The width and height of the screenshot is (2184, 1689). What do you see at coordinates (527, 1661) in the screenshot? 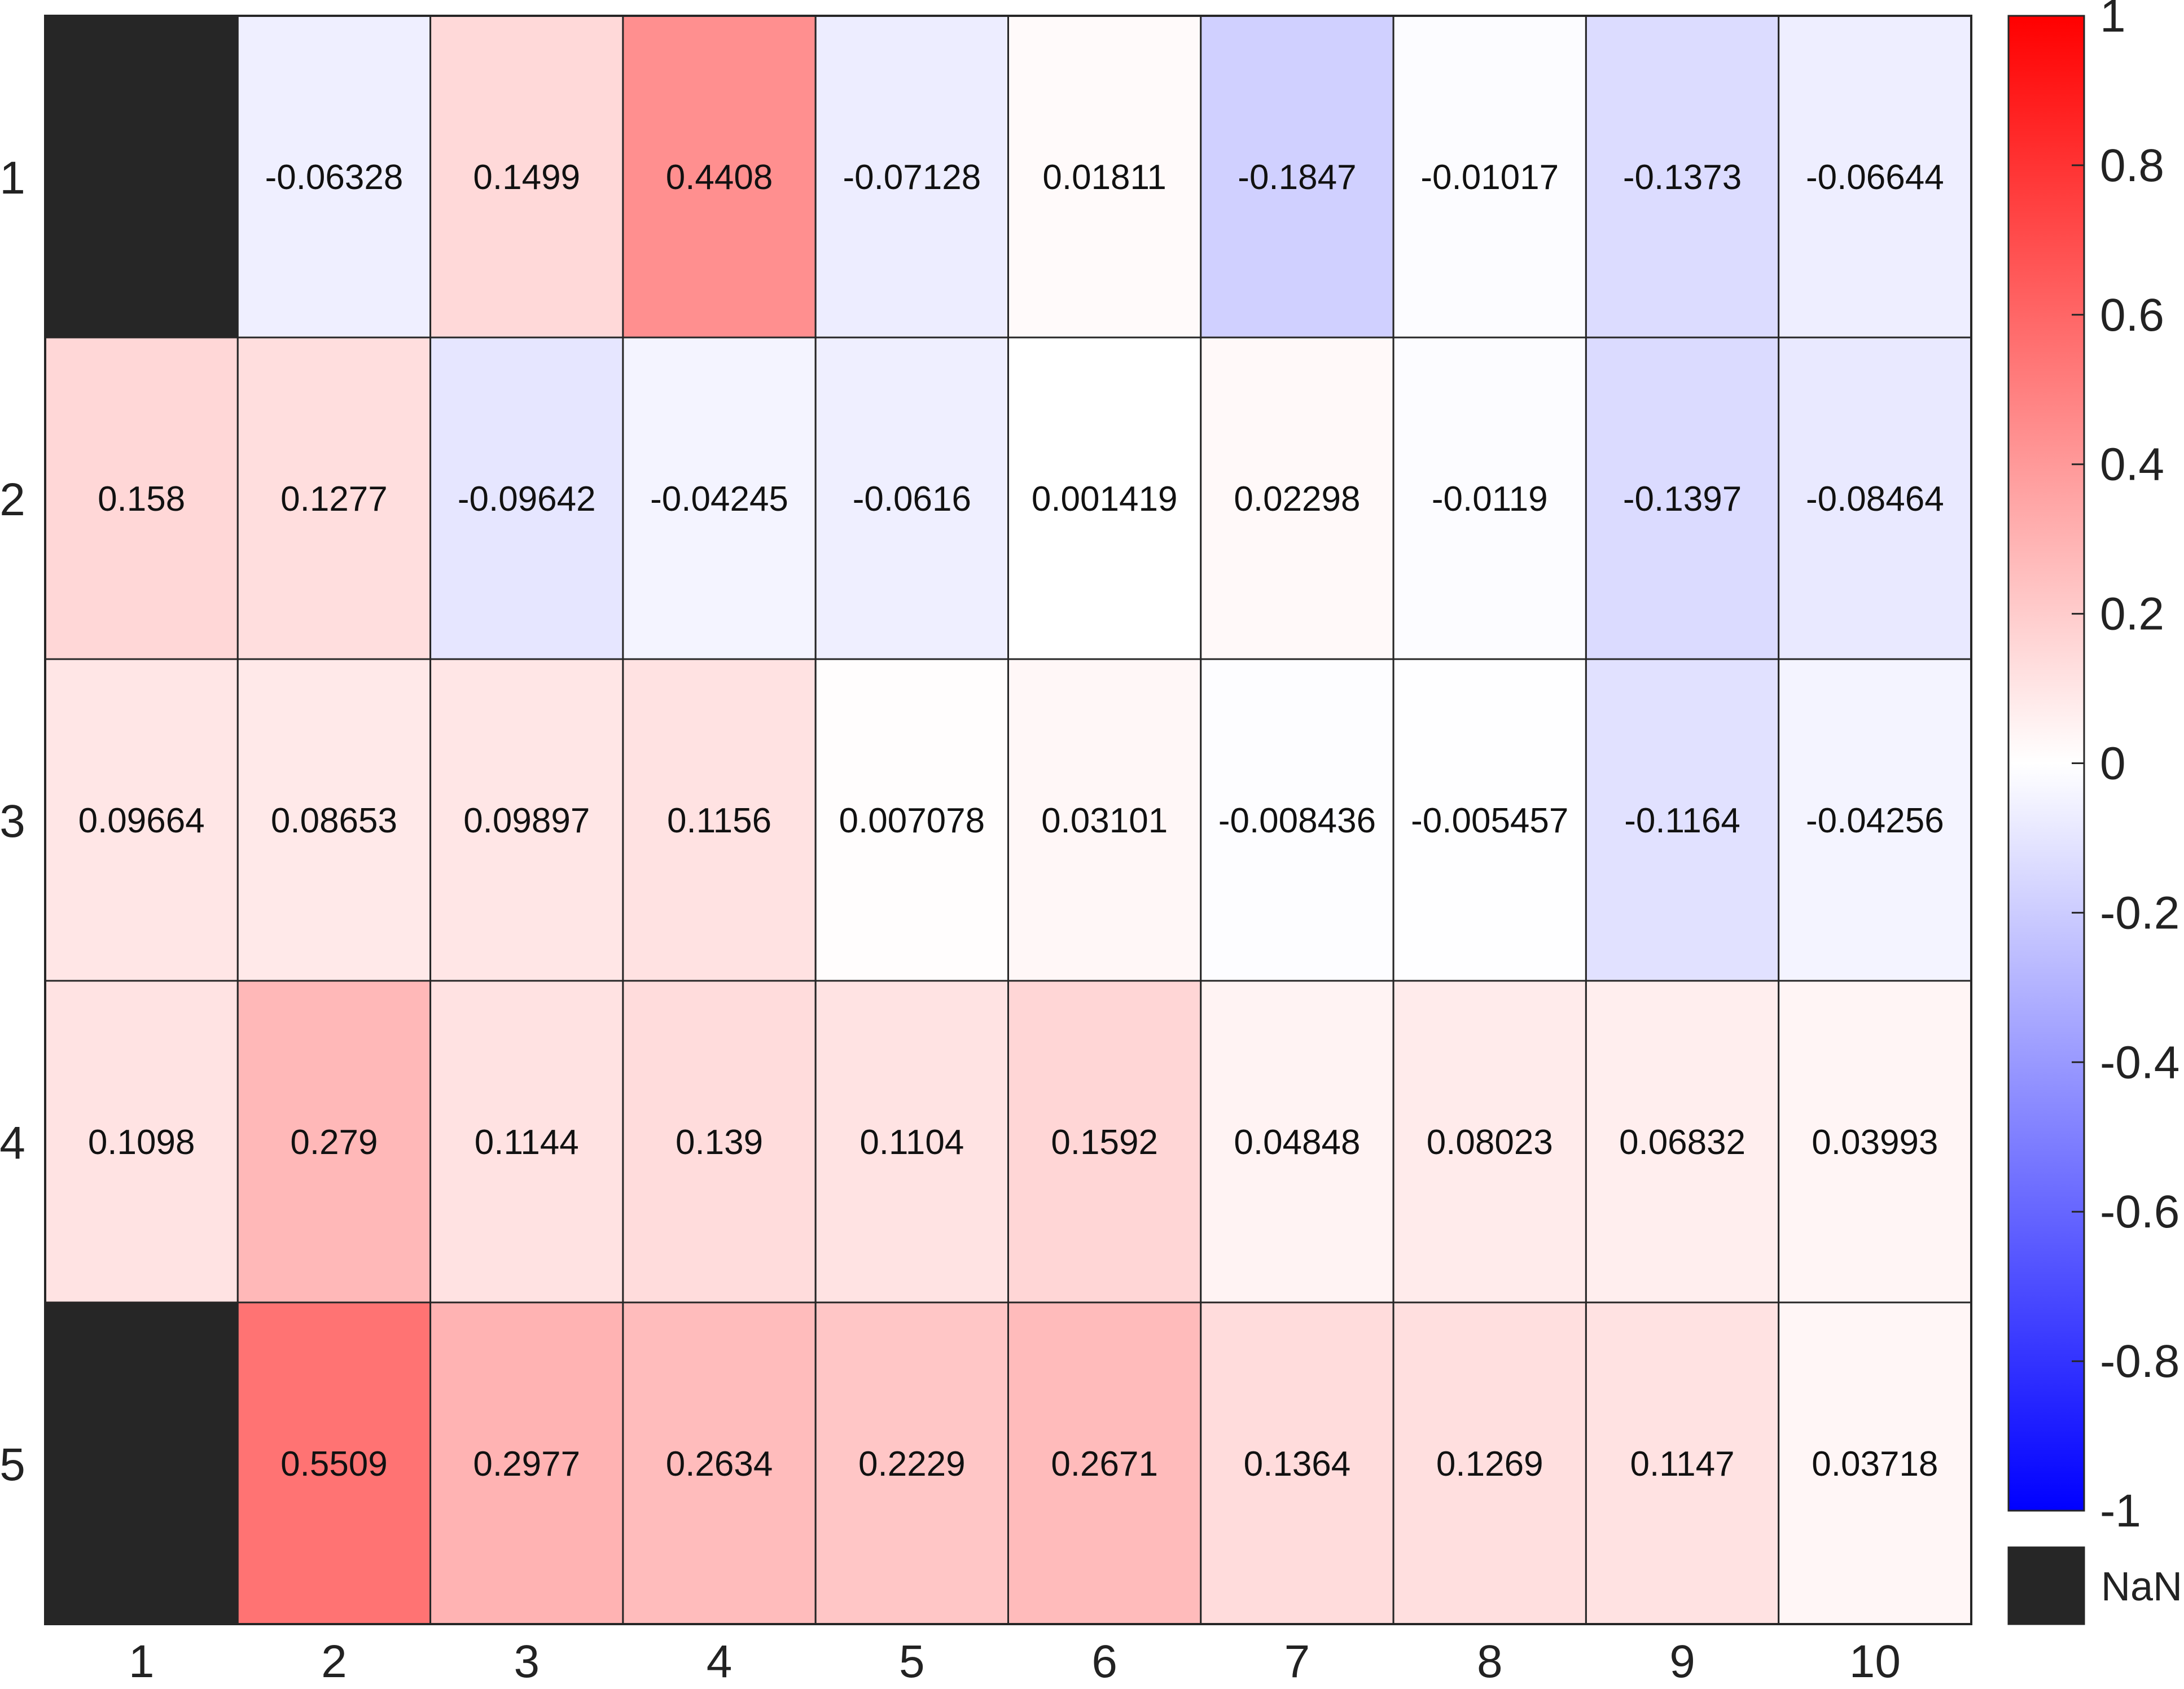
I see `x-tick-label: 3` at bounding box center [527, 1661].